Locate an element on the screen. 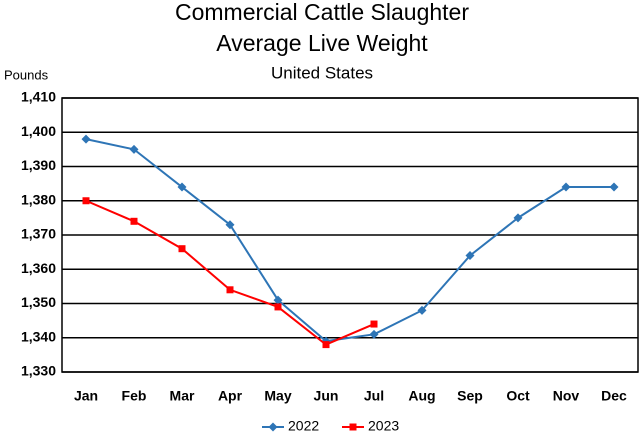  x-tick-label: Mar is located at coordinates (182, 396).